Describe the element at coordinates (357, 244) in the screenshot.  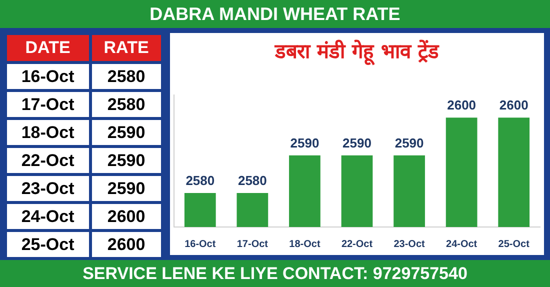
I see `x-tick-label: 22-Oct` at that location.